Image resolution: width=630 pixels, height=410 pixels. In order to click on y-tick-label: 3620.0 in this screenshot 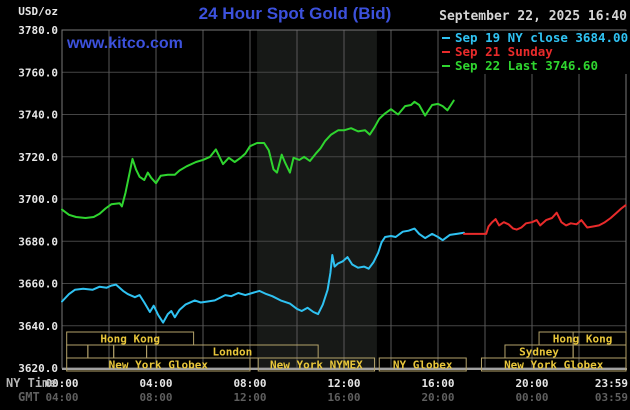, I will do `click(38, 368)`.